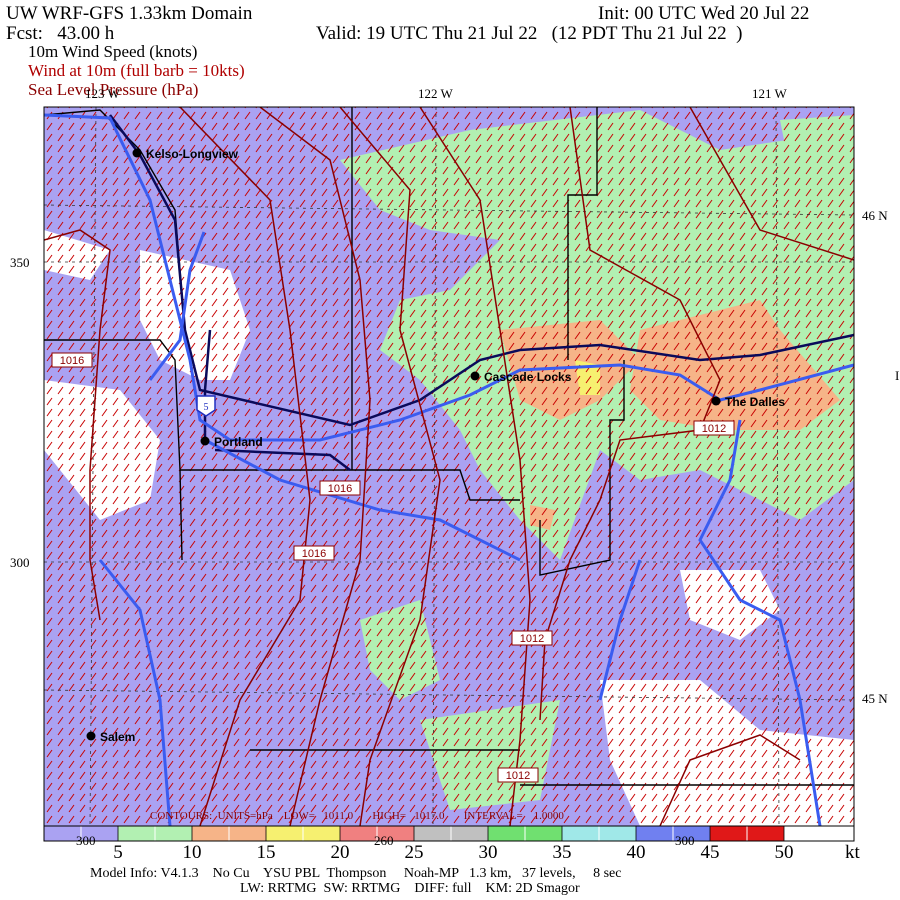  I want to click on title: UW WRF-GFS 1.33km Domain, so click(129, 13).